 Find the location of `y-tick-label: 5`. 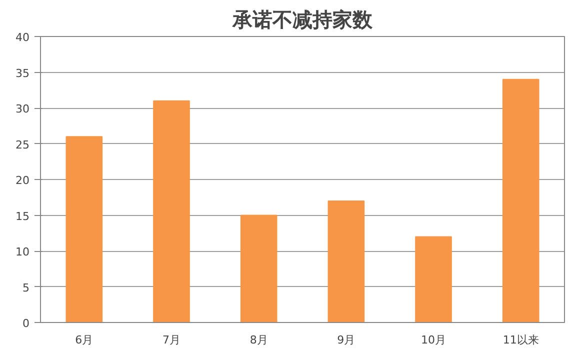

y-tick-label: 5 is located at coordinates (26, 287).